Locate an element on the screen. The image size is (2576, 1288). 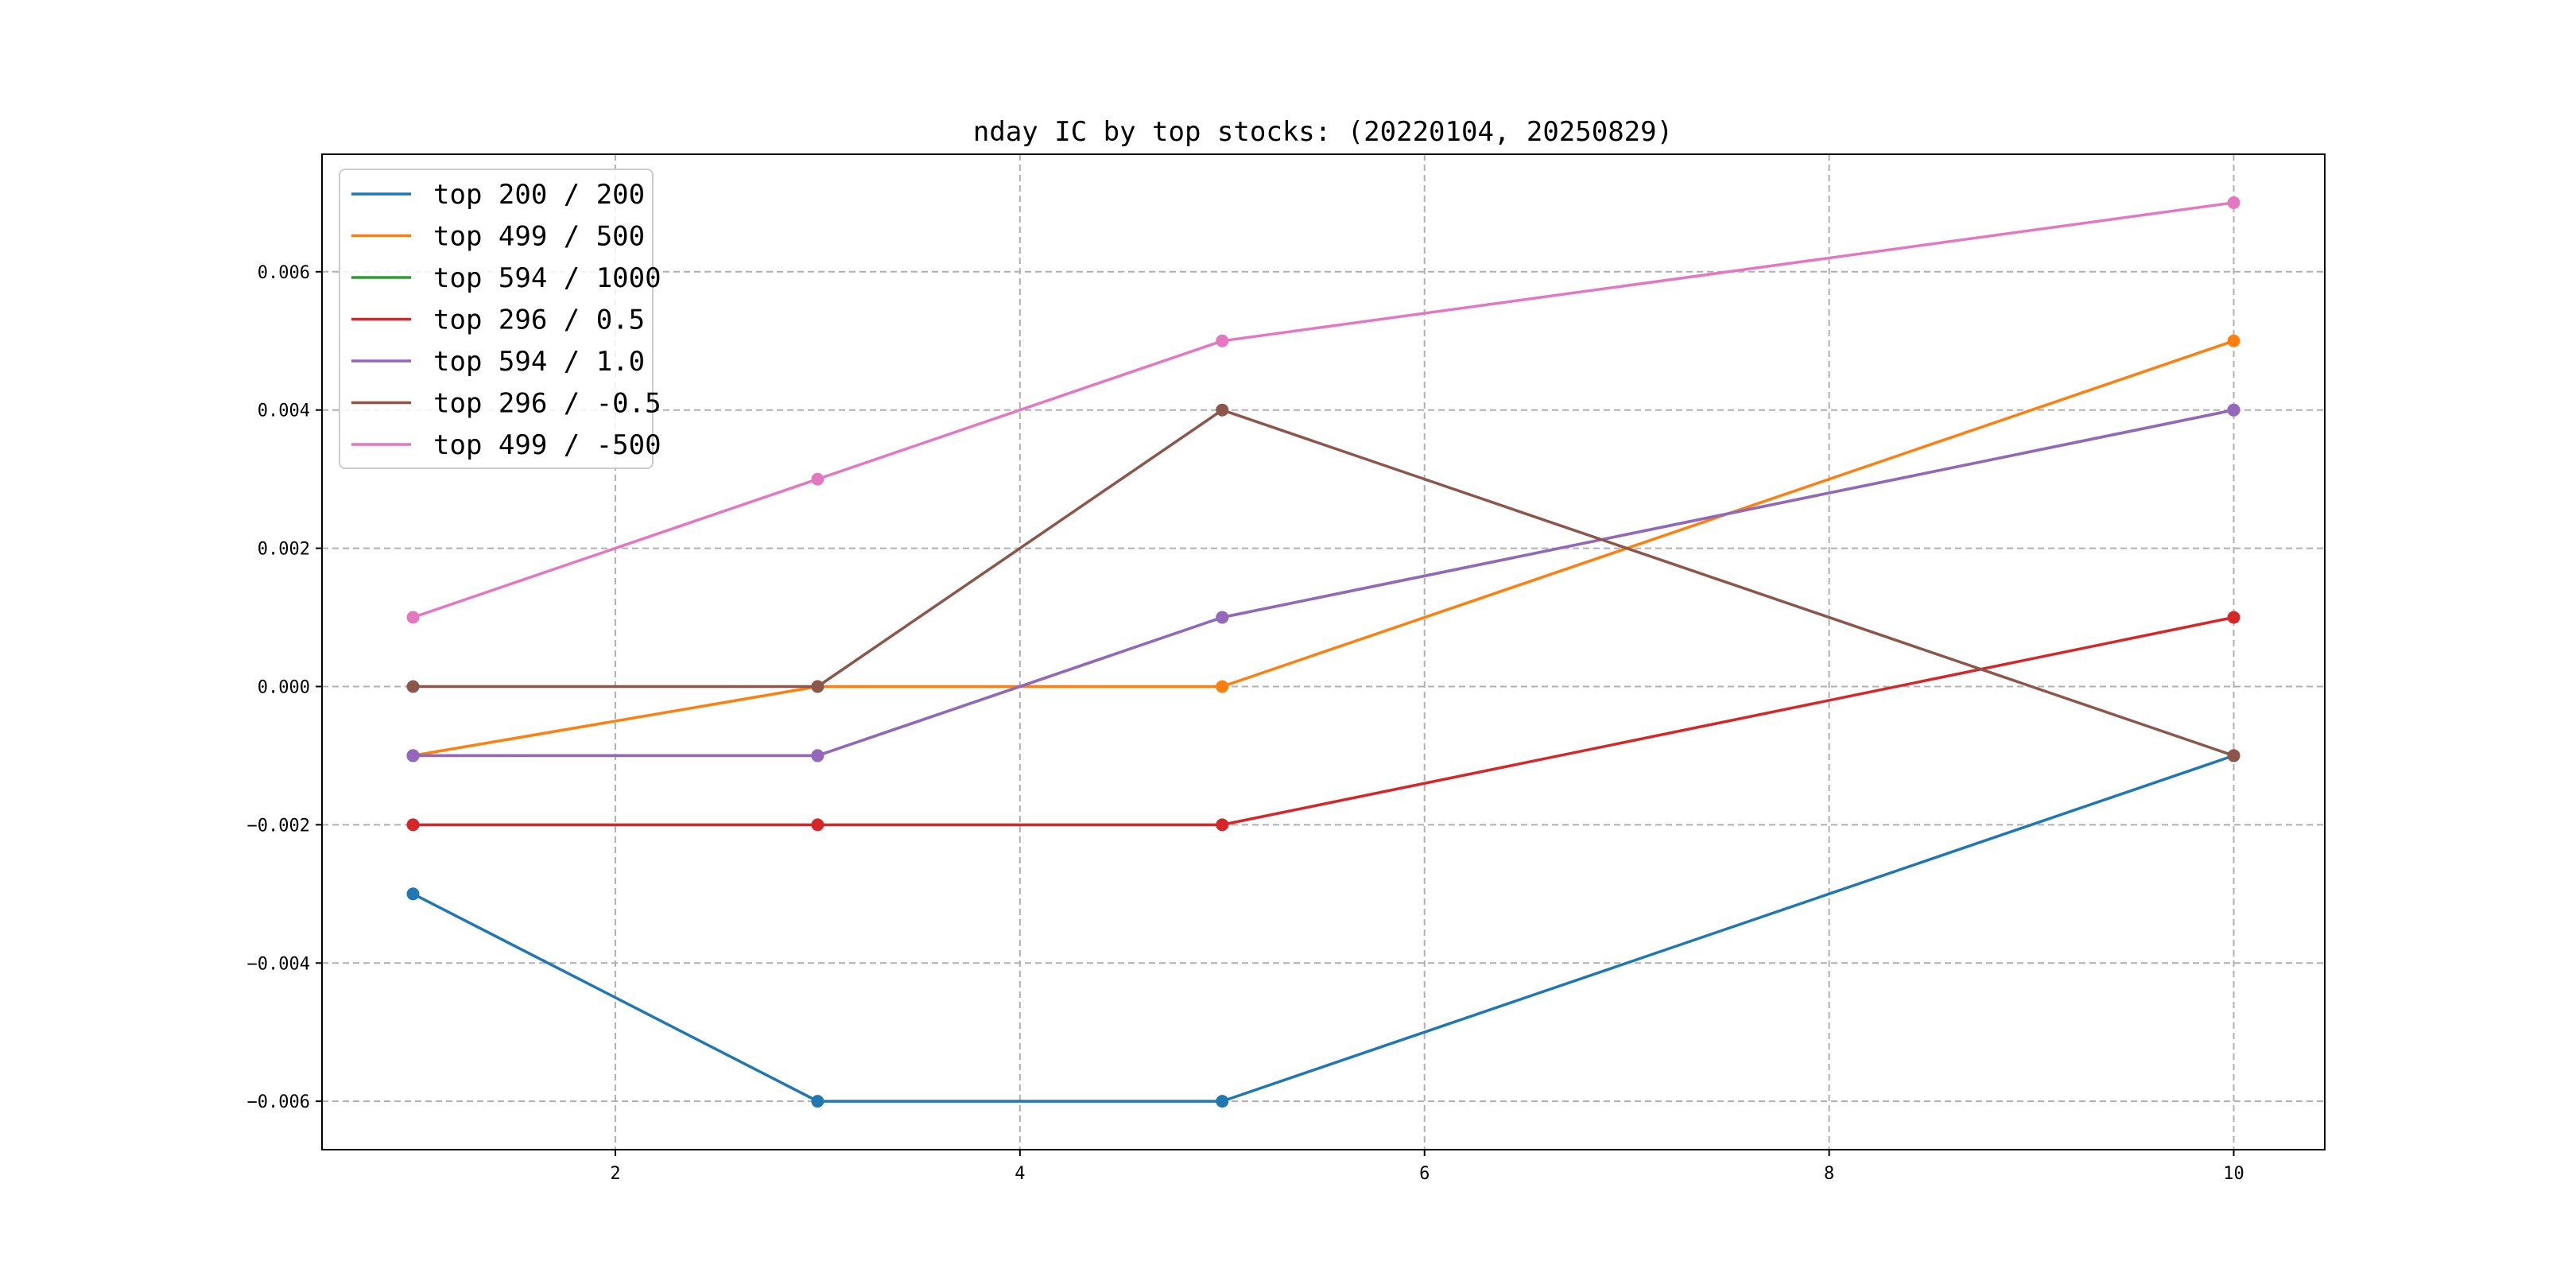
x-tick-label: 6 is located at coordinates (1424, 1174).